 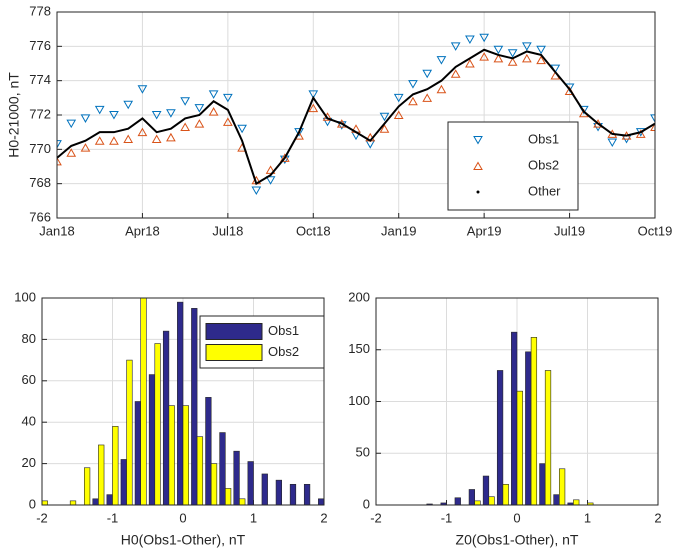 I want to click on x-tick-label: Jul18, so click(x=227, y=230).